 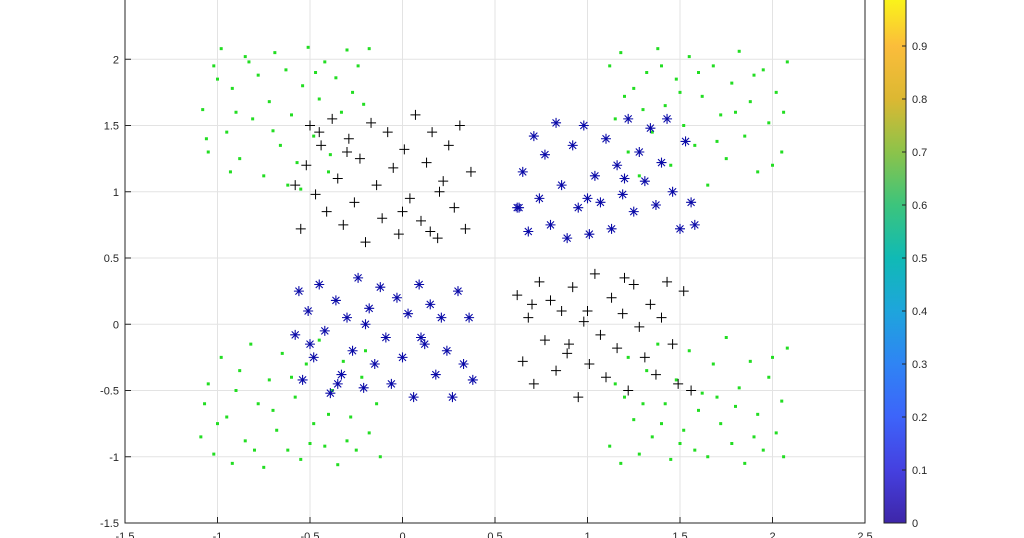 What do you see at coordinates (310, 534) in the screenshot?
I see `x-tick-label: -0.5` at bounding box center [310, 534].